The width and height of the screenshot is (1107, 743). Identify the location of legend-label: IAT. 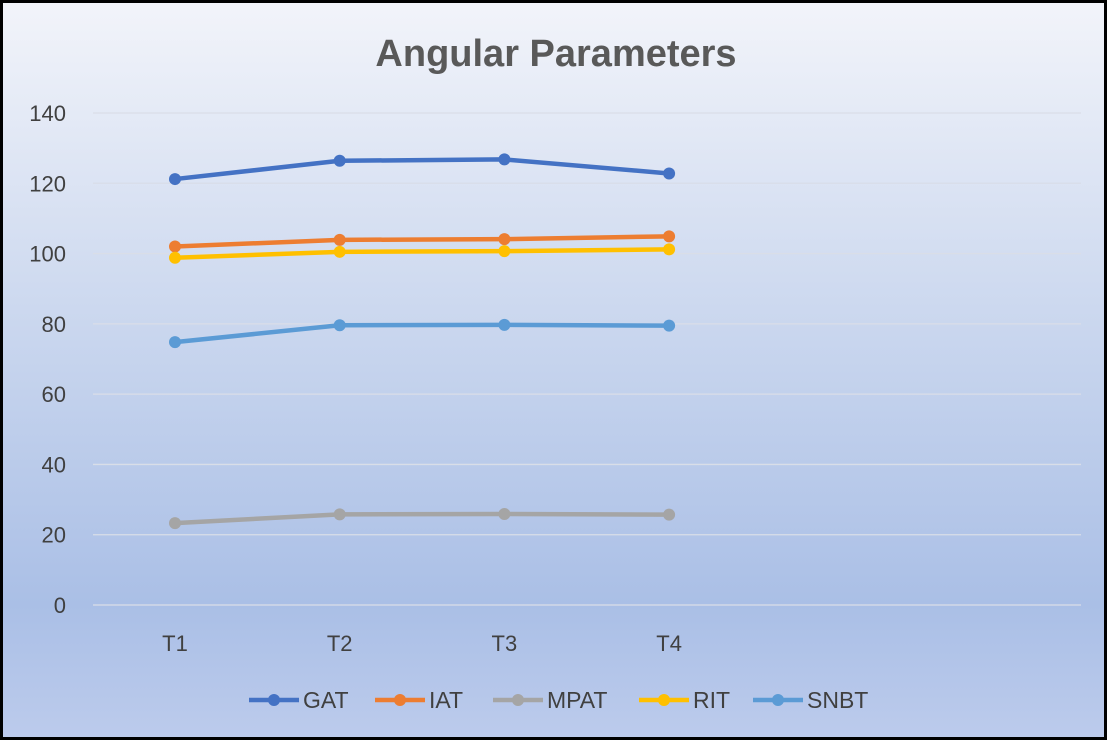
(446, 700).